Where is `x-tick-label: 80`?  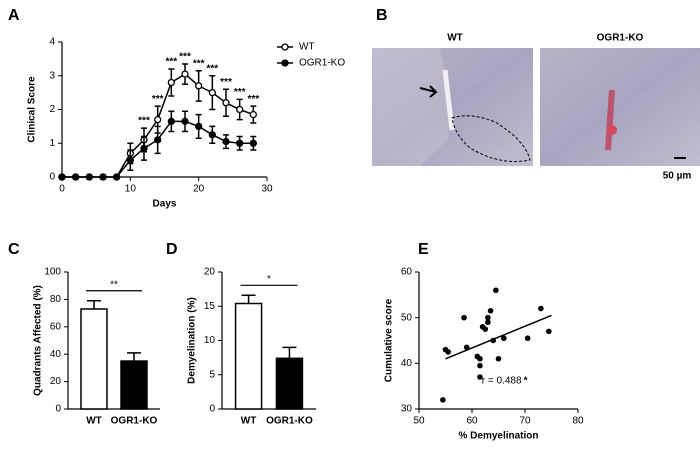 x-tick-label: 80 is located at coordinates (578, 421).